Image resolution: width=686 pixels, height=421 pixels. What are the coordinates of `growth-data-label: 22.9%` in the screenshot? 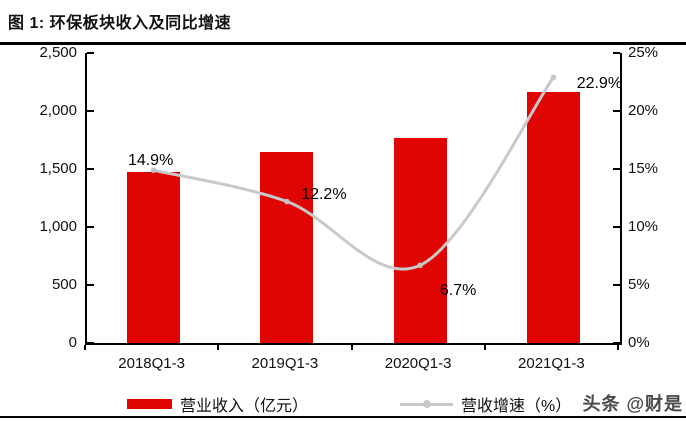 It's located at (599, 84).